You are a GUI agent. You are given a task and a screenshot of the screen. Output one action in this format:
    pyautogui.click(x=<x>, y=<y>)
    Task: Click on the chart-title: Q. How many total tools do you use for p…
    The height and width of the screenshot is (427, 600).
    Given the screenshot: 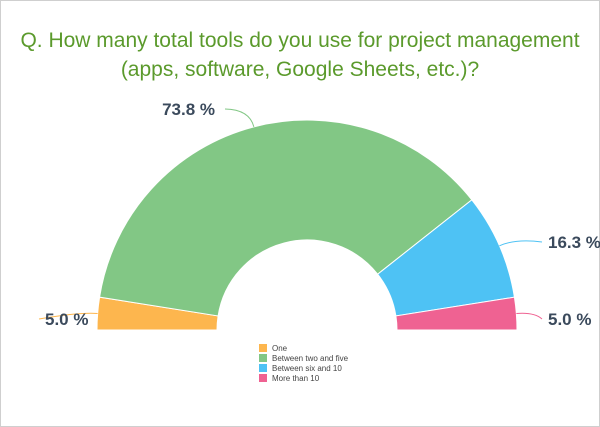 What is the action you would take?
    pyautogui.click(x=300, y=55)
    